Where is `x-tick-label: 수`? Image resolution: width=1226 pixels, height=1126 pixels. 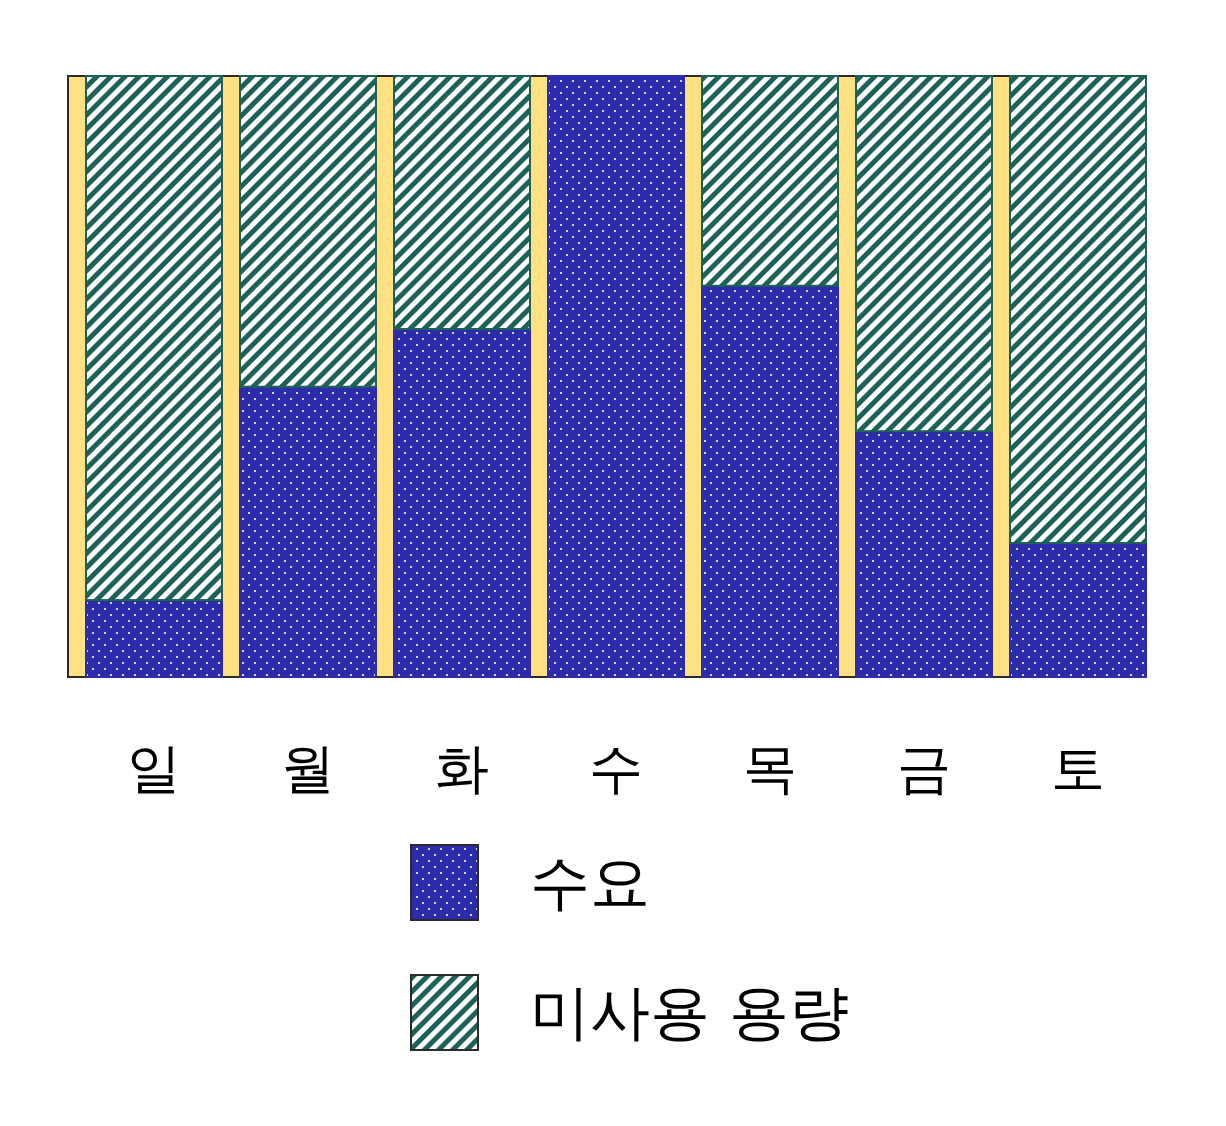
x-tick-label: 수 is located at coordinates (616, 768).